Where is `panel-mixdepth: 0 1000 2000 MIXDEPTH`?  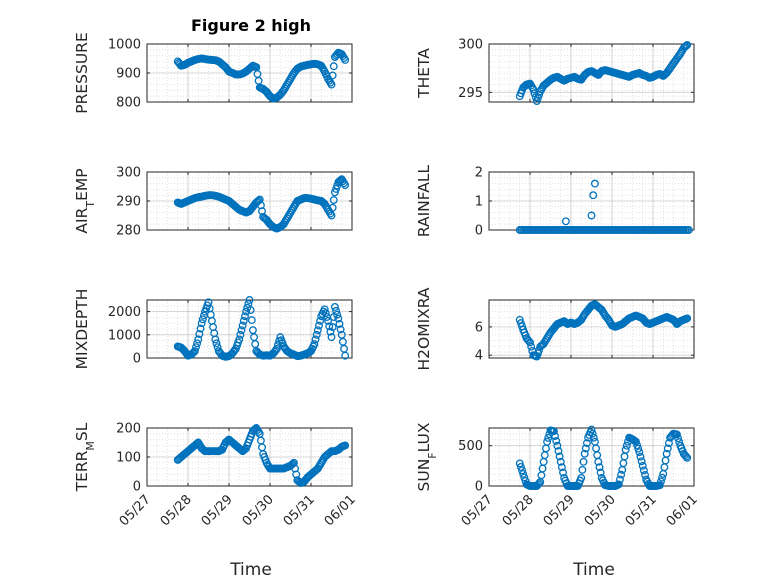 panel-mixdepth: 0 1000 2000 MIXDEPTH is located at coordinates (213, 329).